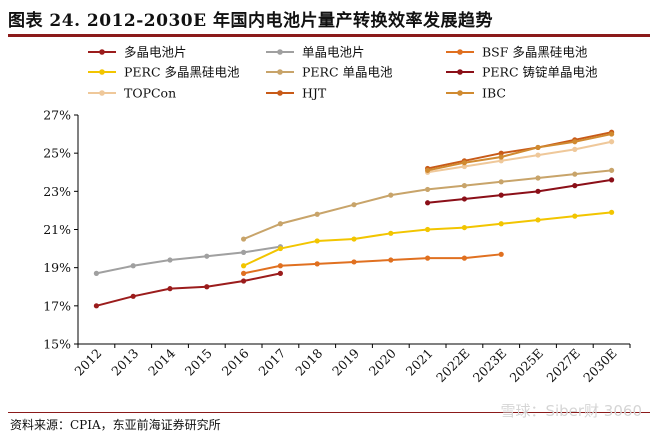 Image resolution: width=656 pixels, height=439 pixels. Describe the element at coordinates (57, 305) in the screenshot. I see `y-tick-label-1: 17%` at that location.